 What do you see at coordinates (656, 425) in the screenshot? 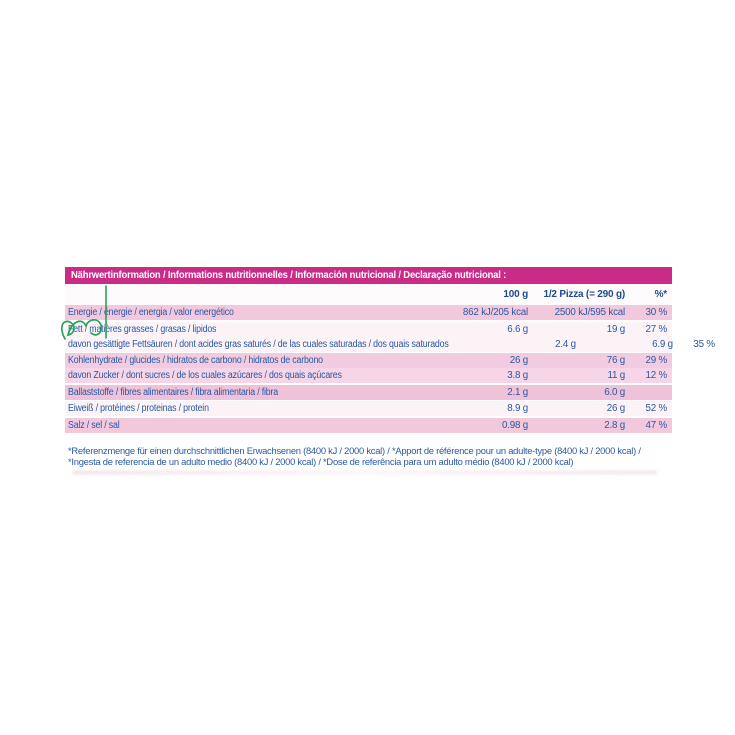
I see `value-percent: 47 %` at bounding box center [656, 425].